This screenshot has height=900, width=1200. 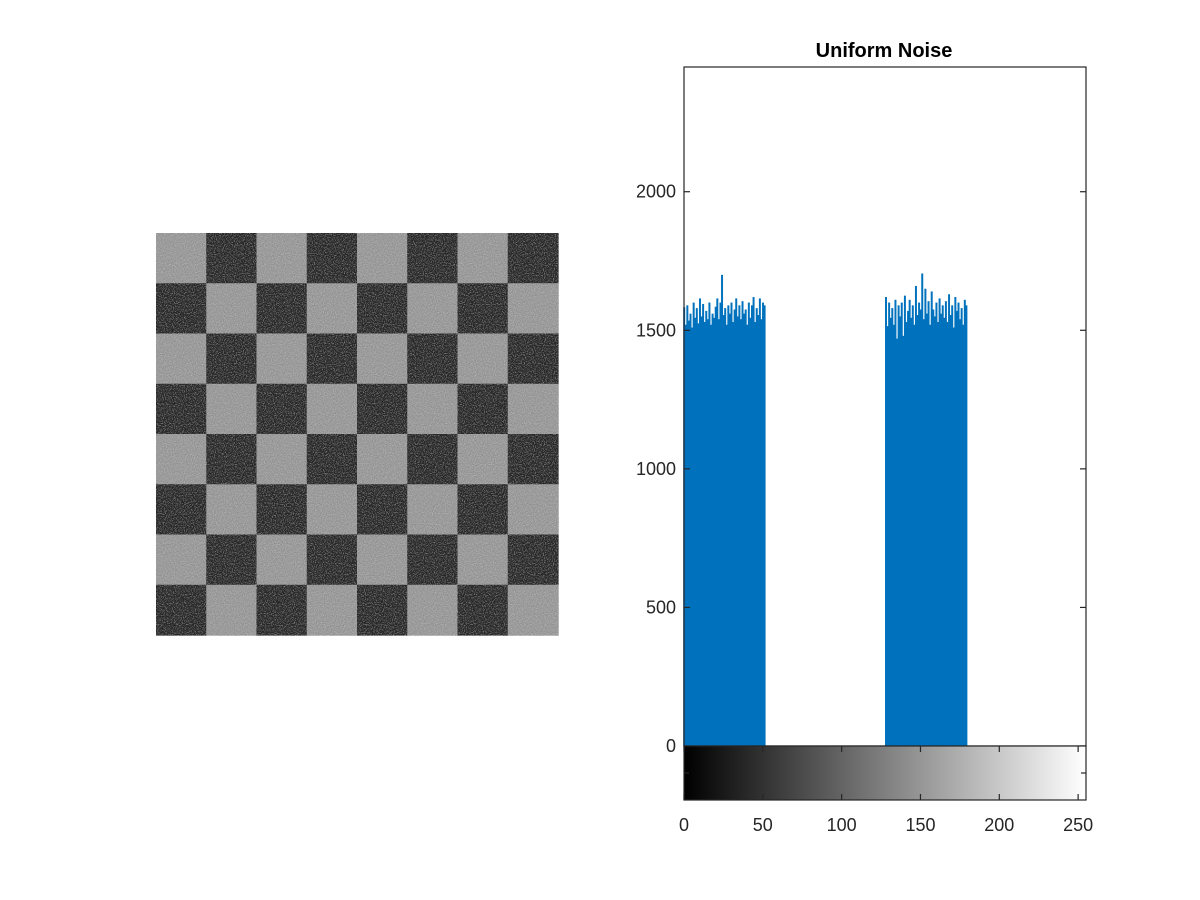 I want to click on x-axis-ticks: 0 50 100 150 200 250, so click(x=886, y=790).